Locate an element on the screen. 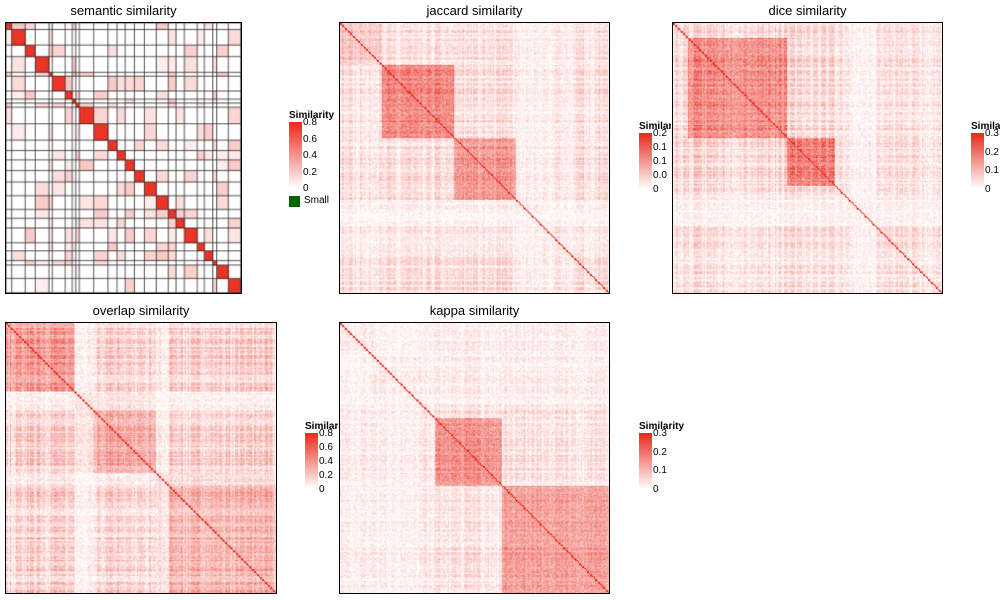 This screenshot has height=600, width=1000. jaccard-title: jaccard similarity is located at coordinates (474, 10).